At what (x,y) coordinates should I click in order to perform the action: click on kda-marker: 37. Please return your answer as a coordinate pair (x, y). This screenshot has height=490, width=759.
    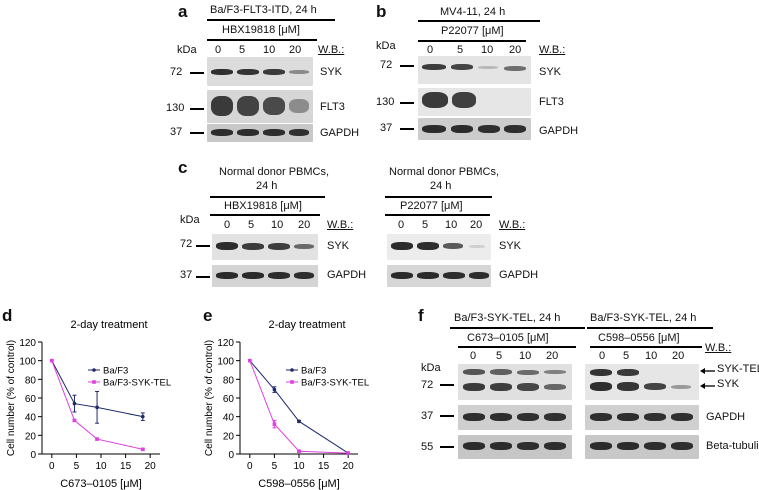
    Looking at the image, I should click on (186, 275).